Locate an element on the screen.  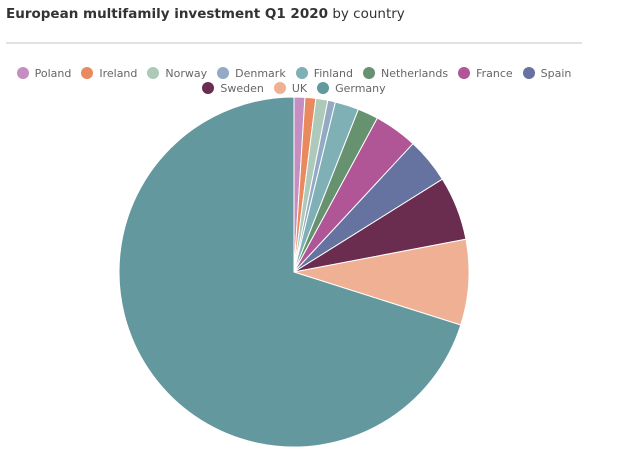
title-bold: European multifamily investment Q1 2020 is located at coordinates (167, 14).